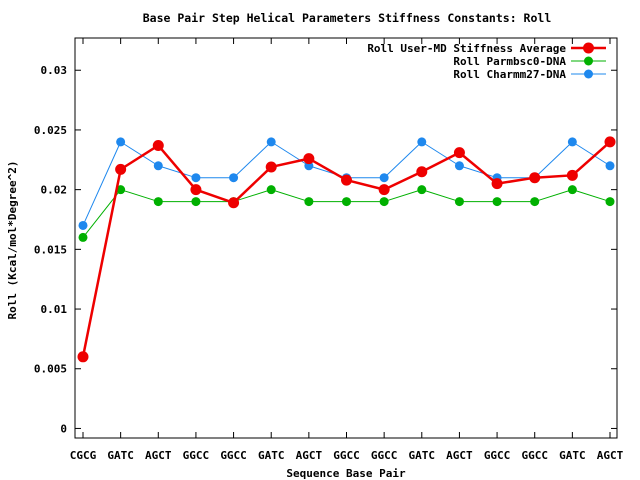  What do you see at coordinates (50, 249) in the screenshot?
I see `y-tick-label: 0.015` at bounding box center [50, 249].